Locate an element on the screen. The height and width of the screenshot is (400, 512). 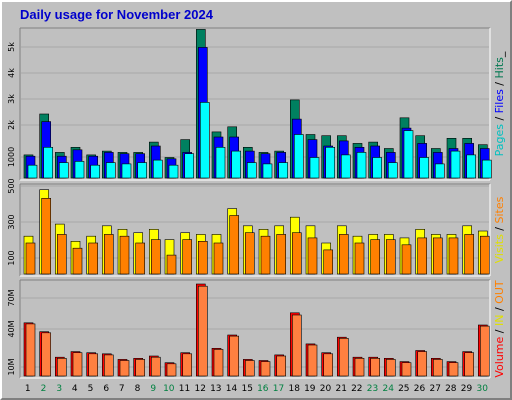
xtick-label-day-21: 21 is located at coordinates (340, 389).